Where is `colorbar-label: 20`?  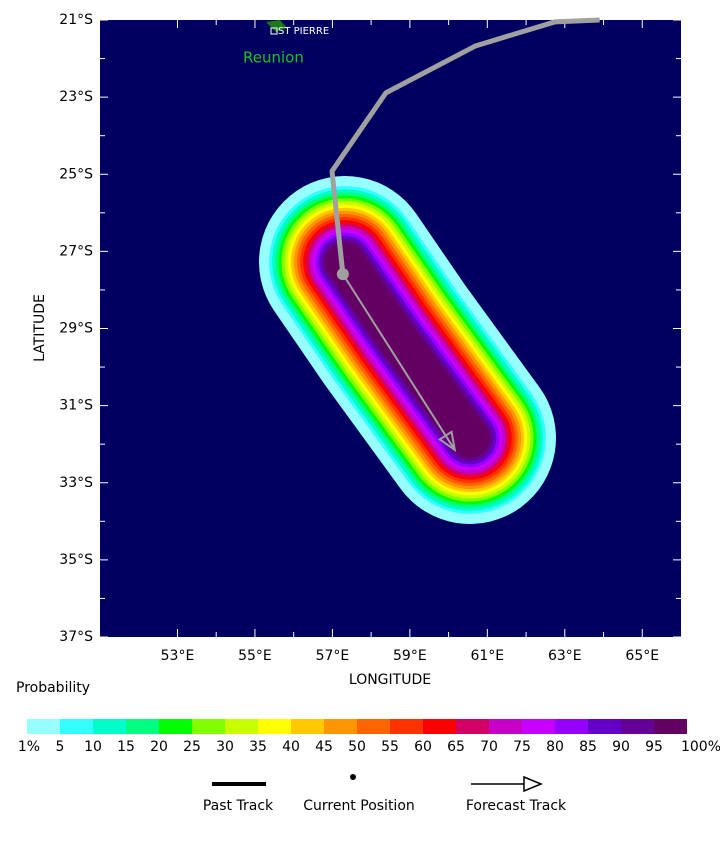 colorbar-label: 20 is located at coordinates (159, 747).